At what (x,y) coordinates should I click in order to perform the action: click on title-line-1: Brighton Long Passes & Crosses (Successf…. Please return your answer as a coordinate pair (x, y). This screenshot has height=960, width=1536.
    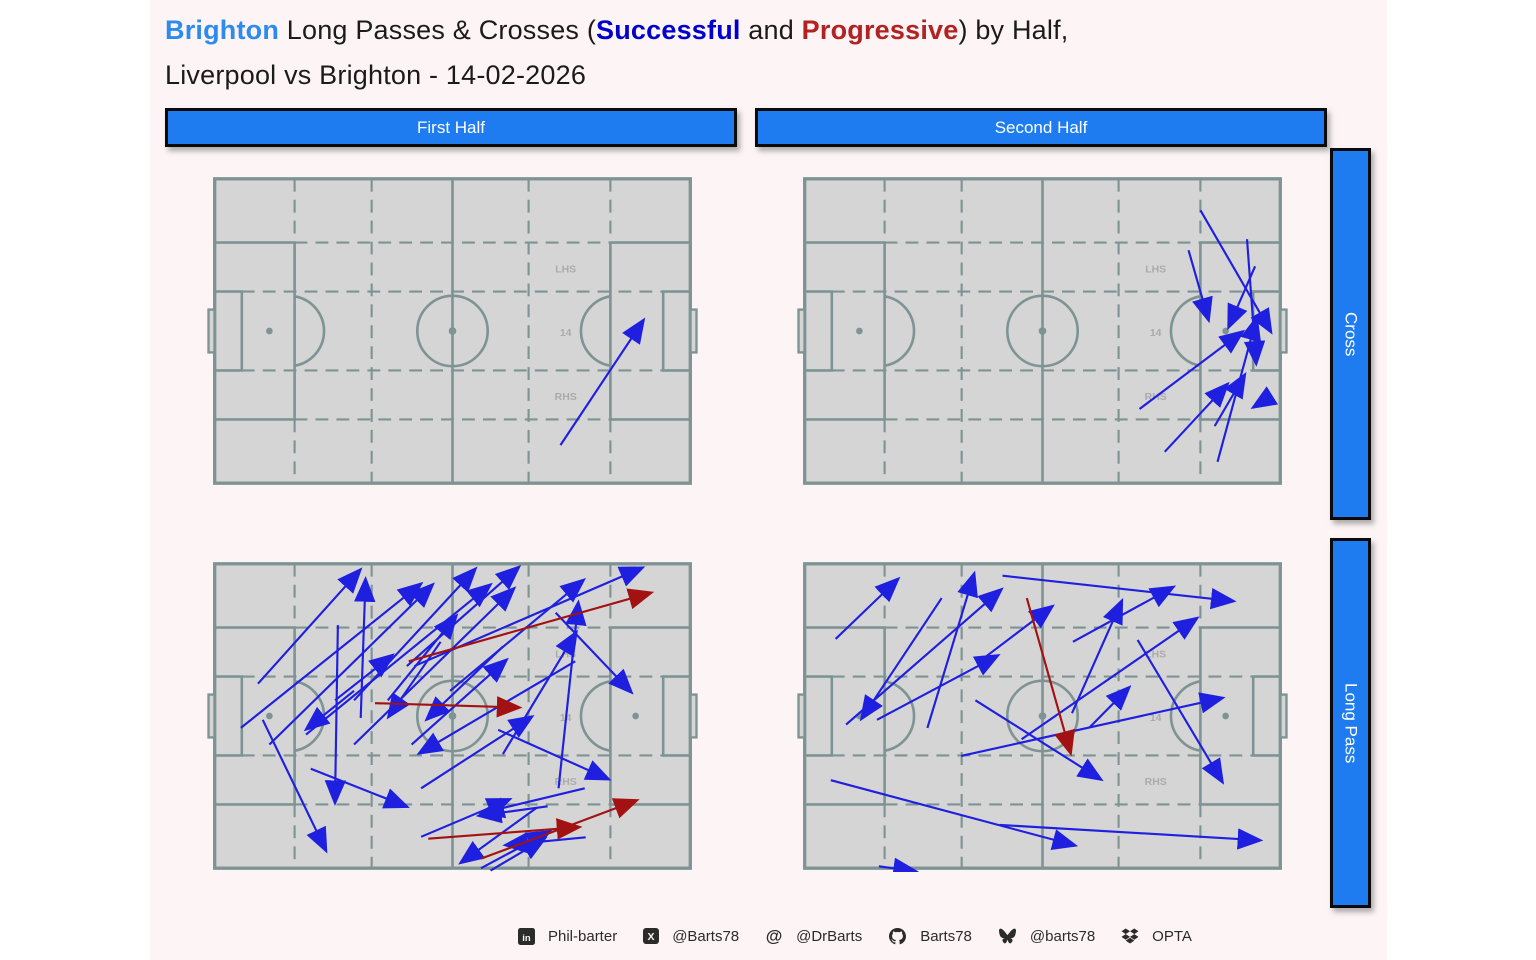
    Looking at the image, I should click on (616, 30).